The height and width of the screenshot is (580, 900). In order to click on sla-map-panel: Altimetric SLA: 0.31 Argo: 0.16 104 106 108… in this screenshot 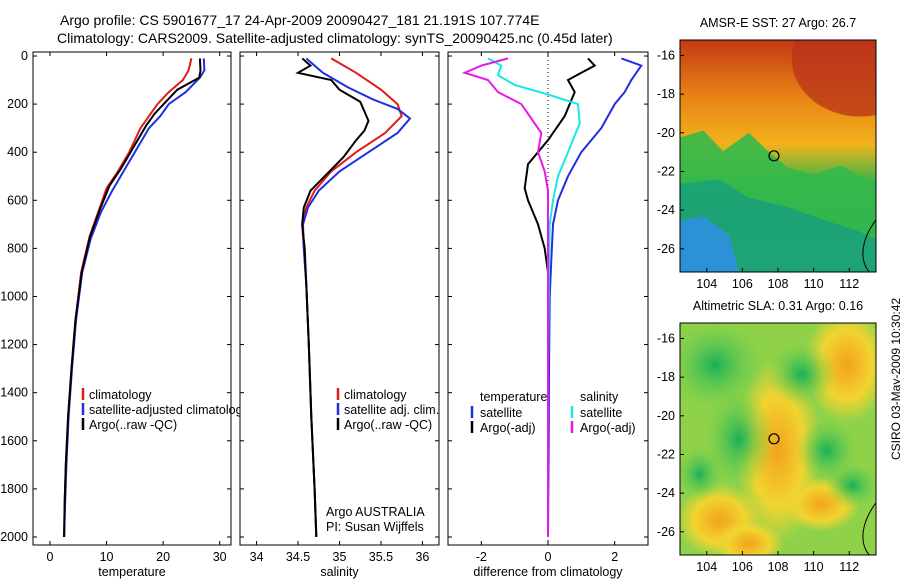, I will do `click(767, 436)`.